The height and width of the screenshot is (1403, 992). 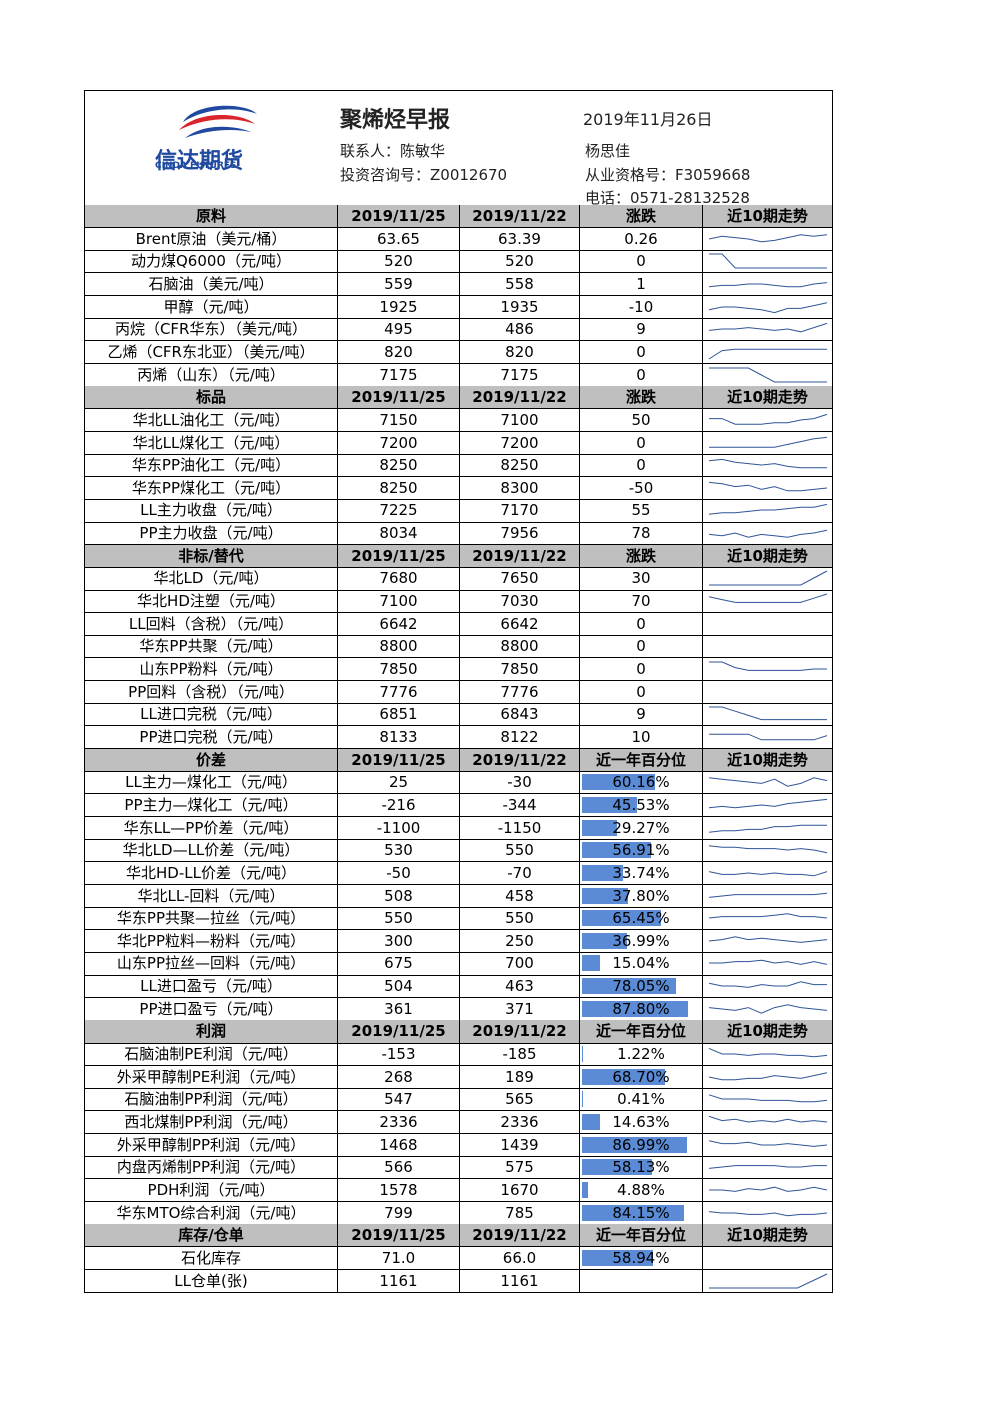 What do you see at coordinates (641, 284) in the screenshot?
I see `change-cell: 1` at bounding box center [641, 284].